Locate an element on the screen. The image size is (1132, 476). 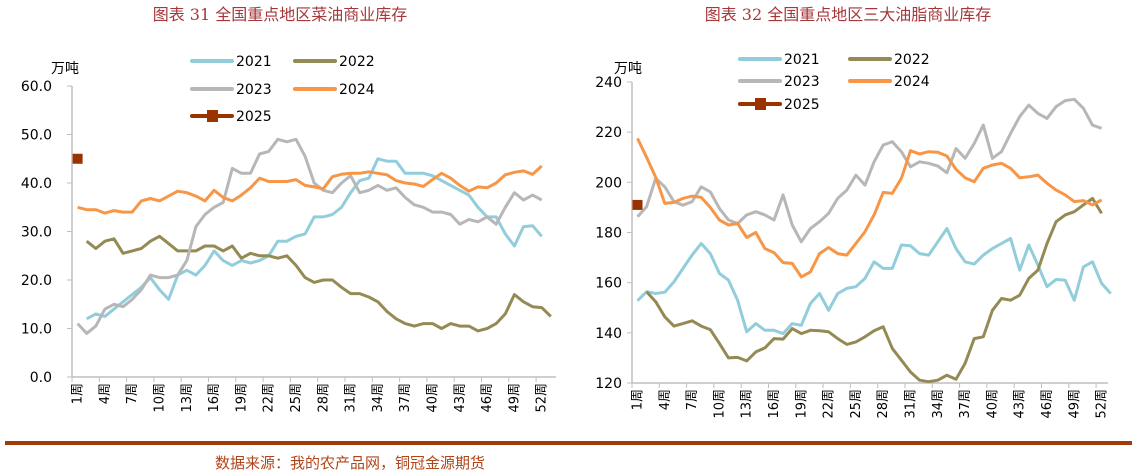
series-2023-line is located at coordinates (869, 170).